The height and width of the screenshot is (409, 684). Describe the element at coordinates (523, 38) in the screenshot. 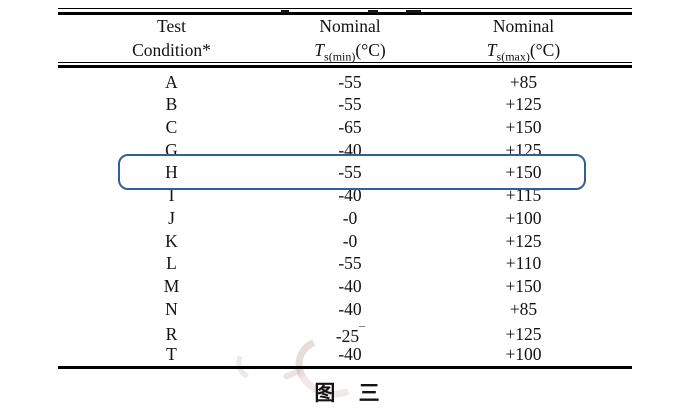

I see `header-ts-max: Nominal Ts(max)(°C)` at that location.